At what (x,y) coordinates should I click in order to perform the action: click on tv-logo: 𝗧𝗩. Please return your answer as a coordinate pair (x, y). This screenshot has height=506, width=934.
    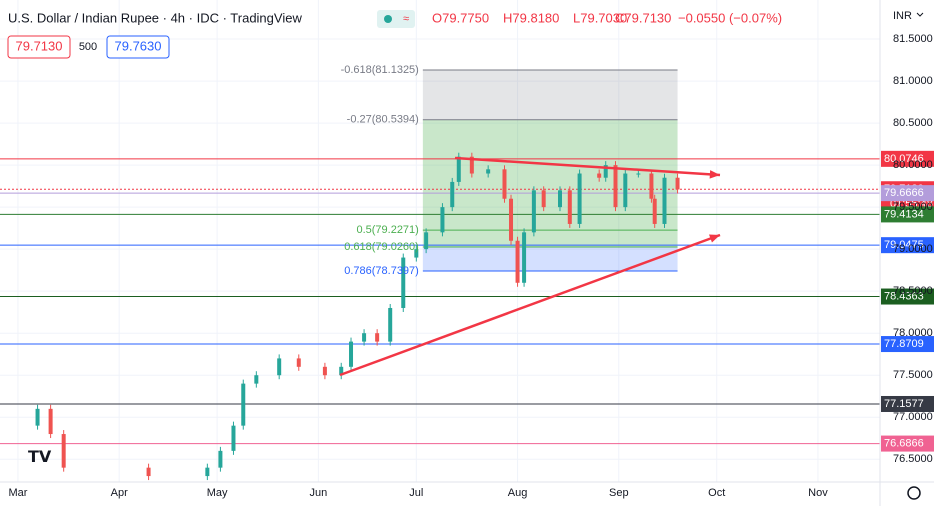
    Looking at the image, I should click on (40, 457).